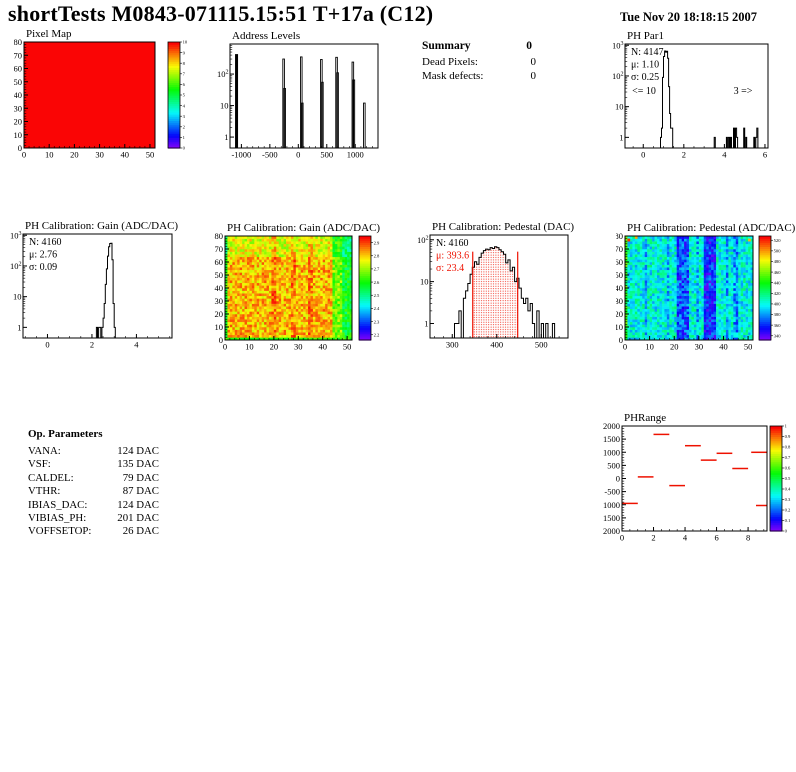  I want to click on timestamp: Tue Nov 20 18:18:15 2007, so click(689, 17).